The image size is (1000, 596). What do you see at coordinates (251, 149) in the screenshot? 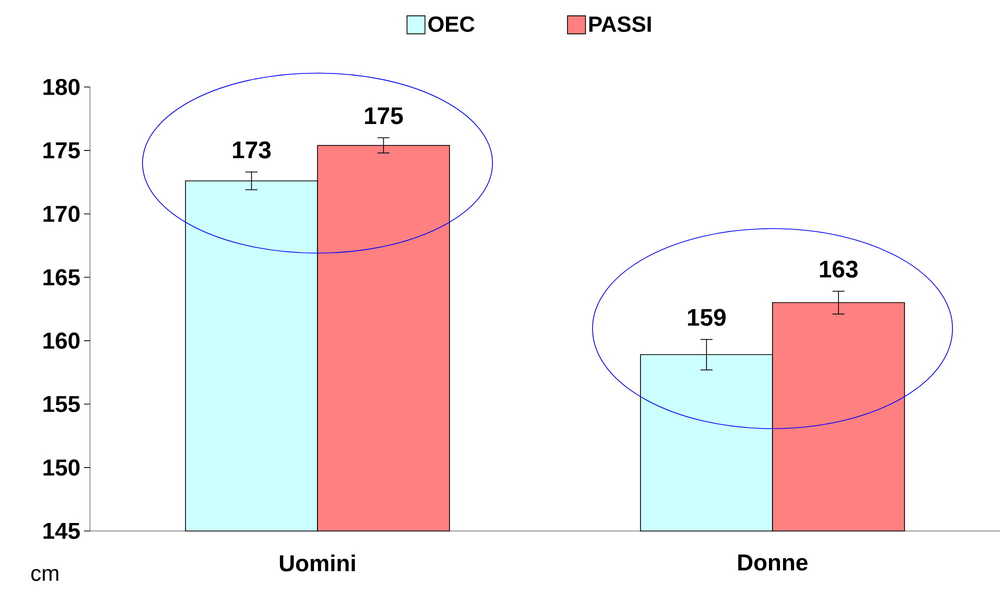
I see `data-label: 173` at bounding box center [251, 149].